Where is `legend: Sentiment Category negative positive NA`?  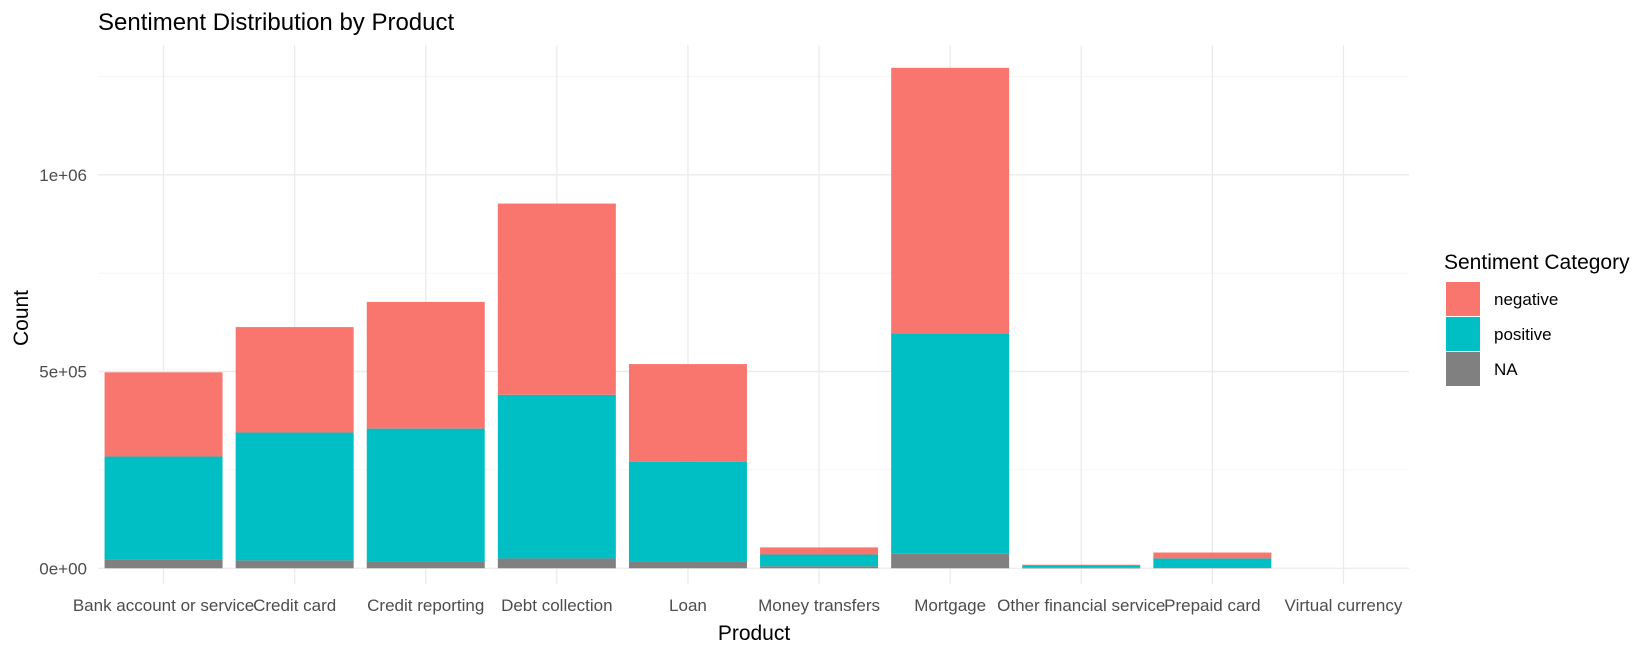 legend: Sentiment Category negative positive NA is located at coordinates (1537, 318).